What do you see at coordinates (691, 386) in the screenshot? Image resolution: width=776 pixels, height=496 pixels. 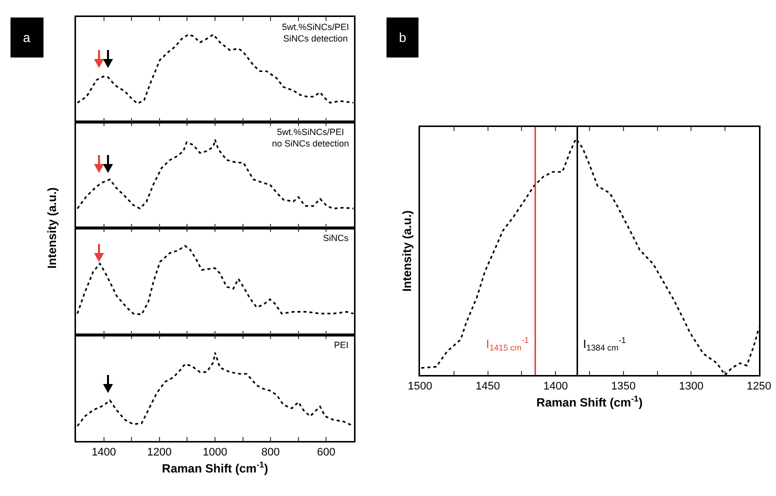 I see `x-tick-label: 1300` at bounding box center [691, 386].